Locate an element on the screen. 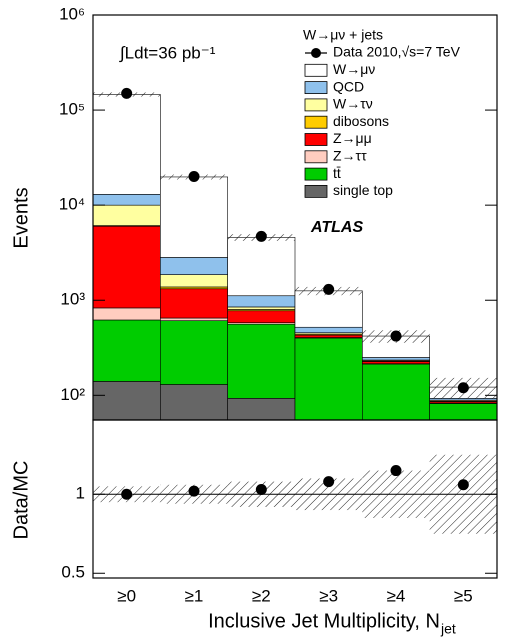 The height and width of the screenshot is (637, 507). legend-marker is located at coordinates (316, 53).